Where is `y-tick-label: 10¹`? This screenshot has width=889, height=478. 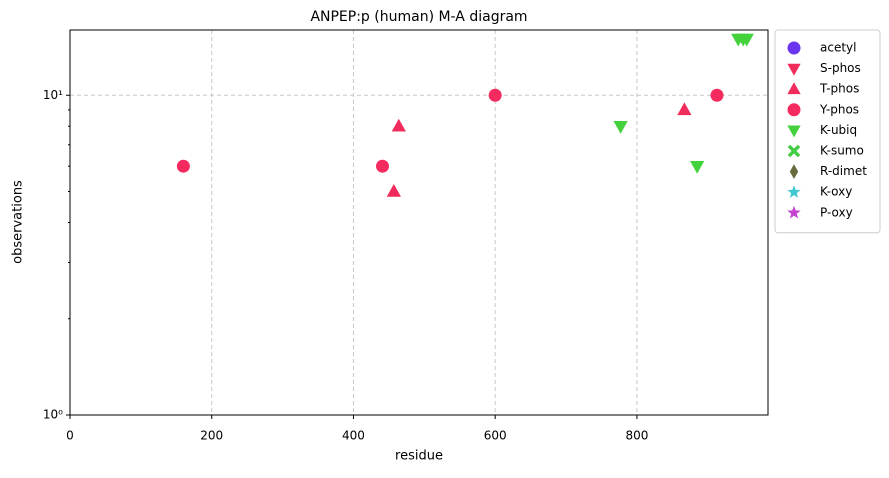 y-tick-label: 10¹ is located at coordinates (53, 95).